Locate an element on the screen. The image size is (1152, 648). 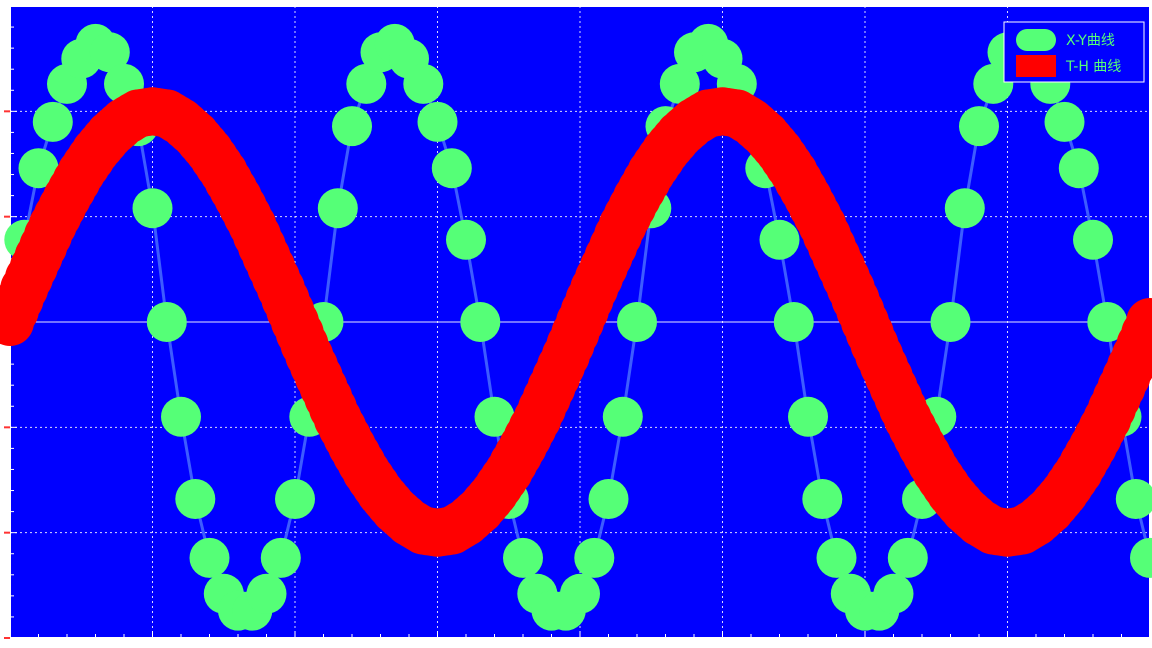
legend-item-th: T-H 曲线 is located at coordinates (1068, 66).